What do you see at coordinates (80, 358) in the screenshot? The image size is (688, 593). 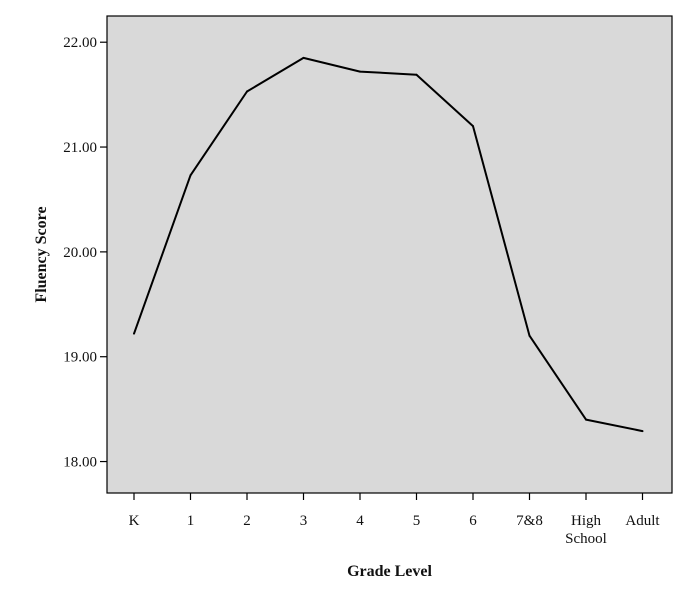 I see `y-tick-label: 19.00` at bounding box center [80, 358].